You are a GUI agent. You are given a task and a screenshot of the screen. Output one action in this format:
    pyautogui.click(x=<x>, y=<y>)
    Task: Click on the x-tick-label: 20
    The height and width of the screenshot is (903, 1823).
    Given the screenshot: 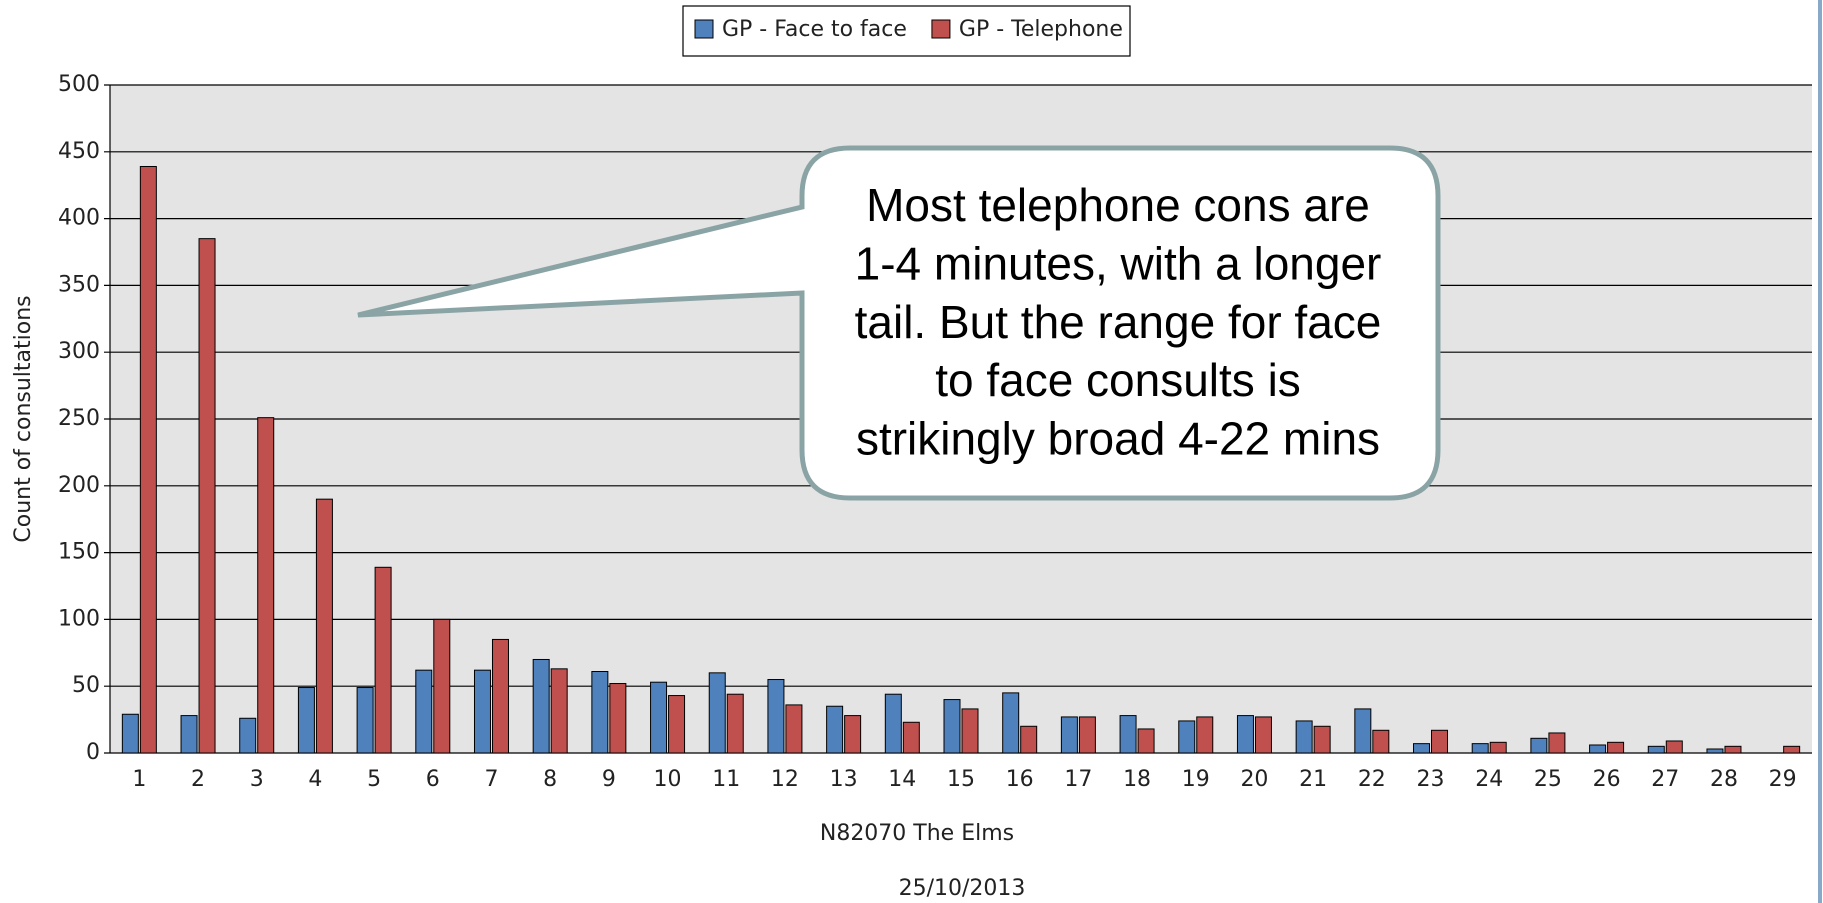 What is the action you would take?
    pyautogui.click(x=1254, y=779)
    